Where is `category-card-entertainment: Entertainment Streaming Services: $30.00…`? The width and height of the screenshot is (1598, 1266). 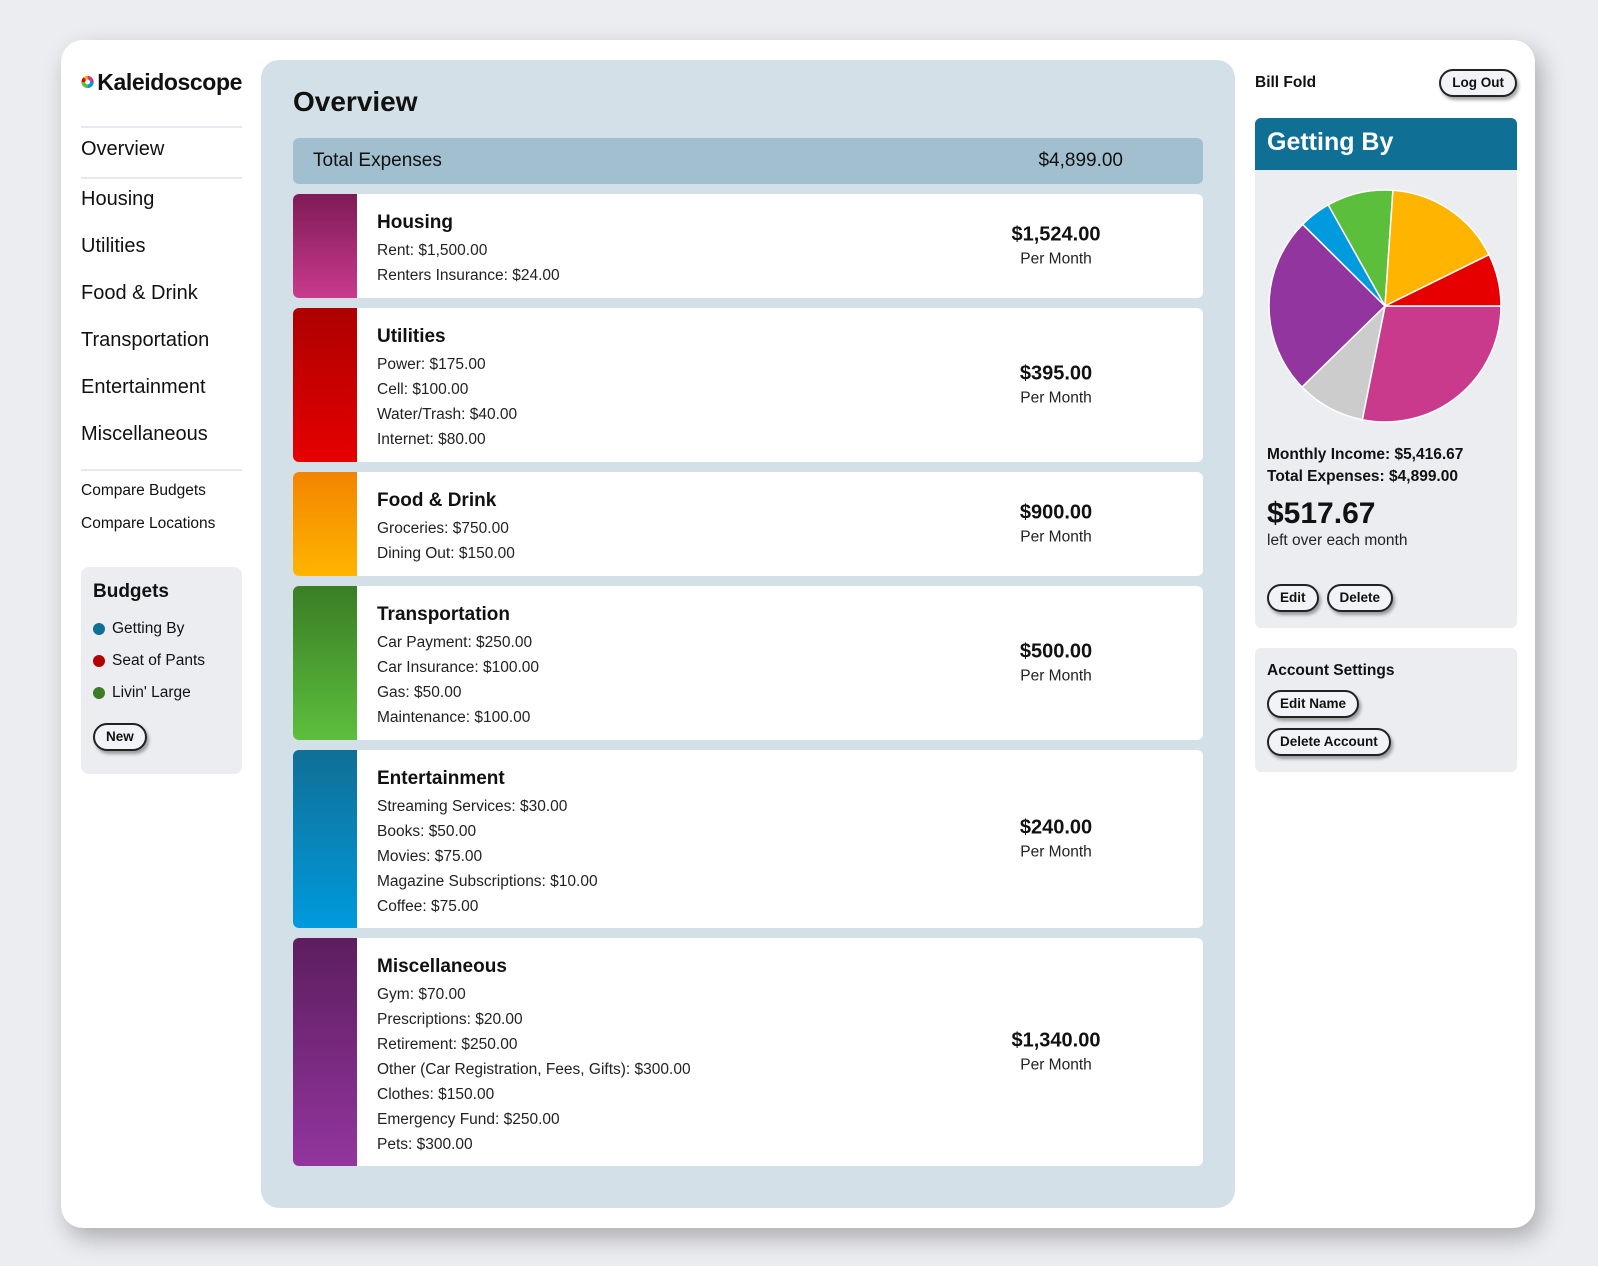
category-card-entertainment: Entertainment Streaming Services: $30.00… is located at coordinates (748, 839).